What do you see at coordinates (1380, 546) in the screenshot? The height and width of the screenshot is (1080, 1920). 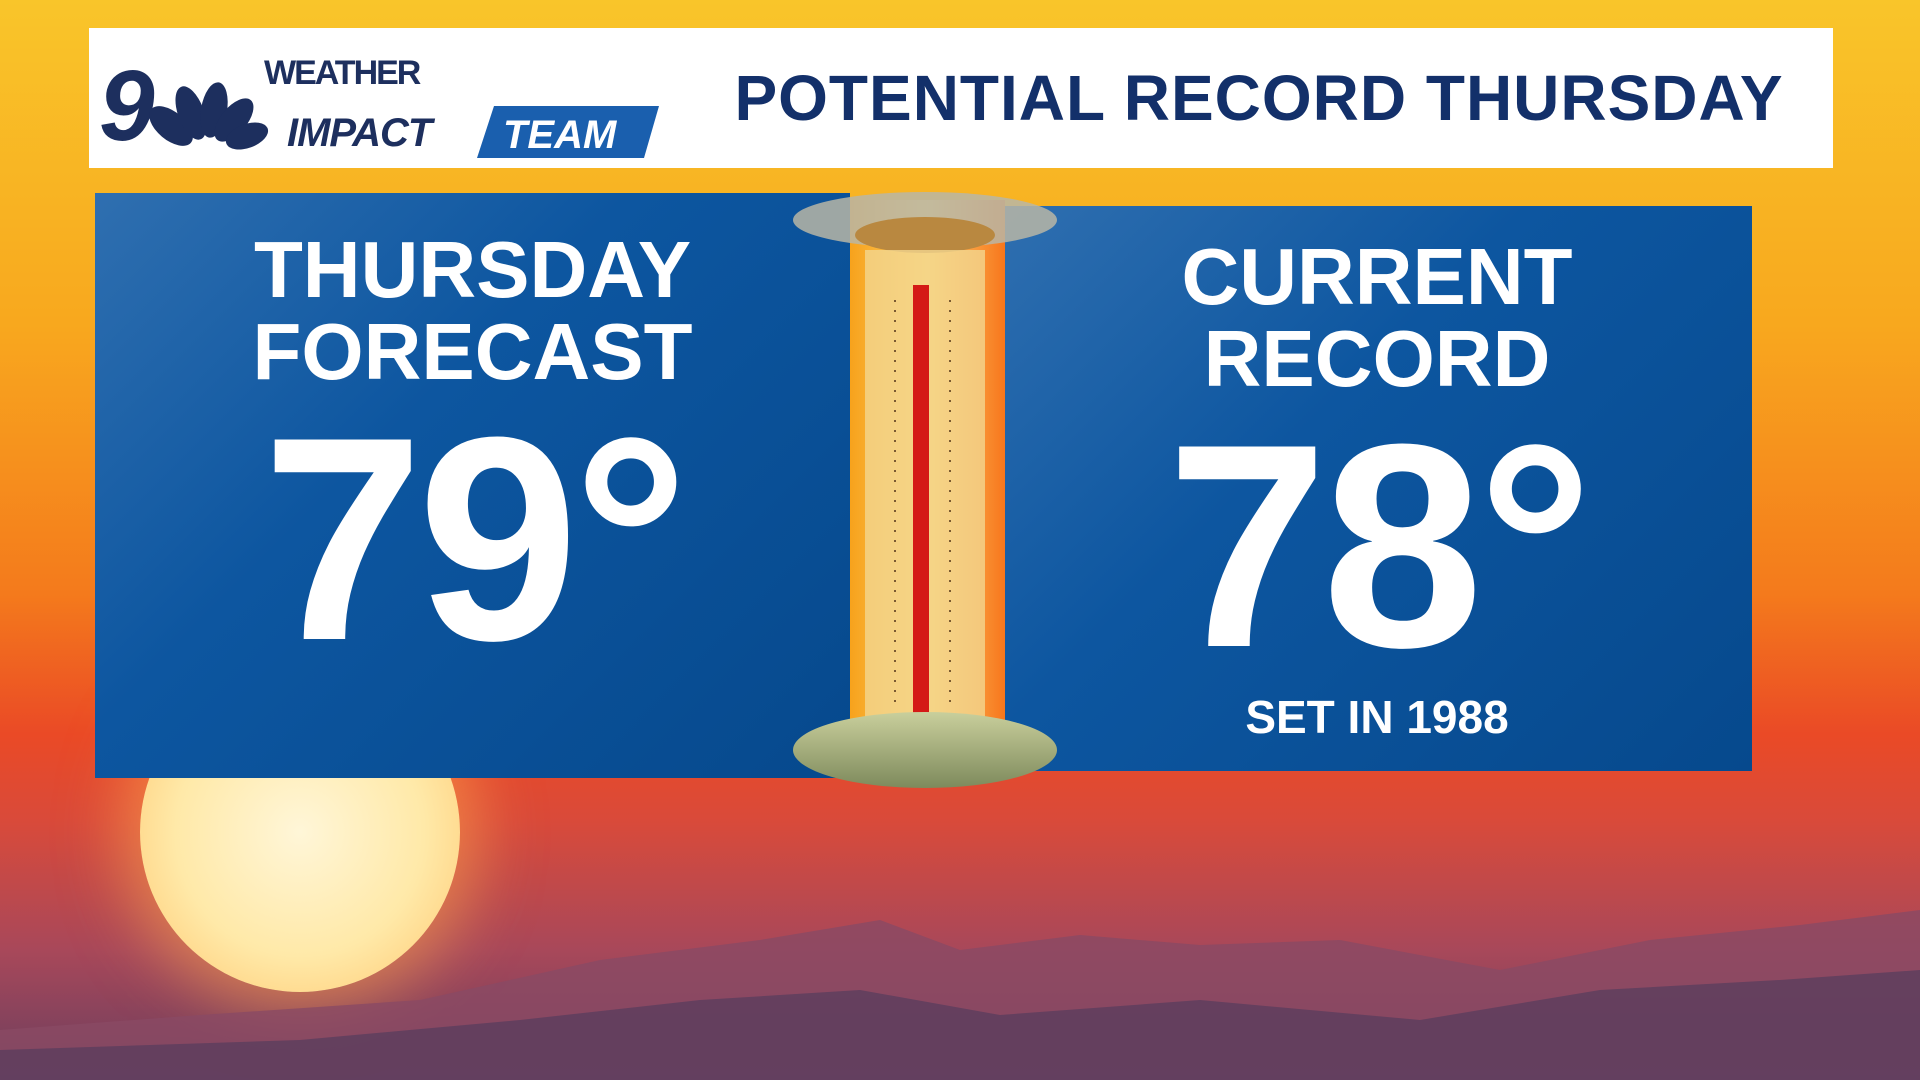 I see `record-temperature: 78°` at bounding box center [1380, 546].